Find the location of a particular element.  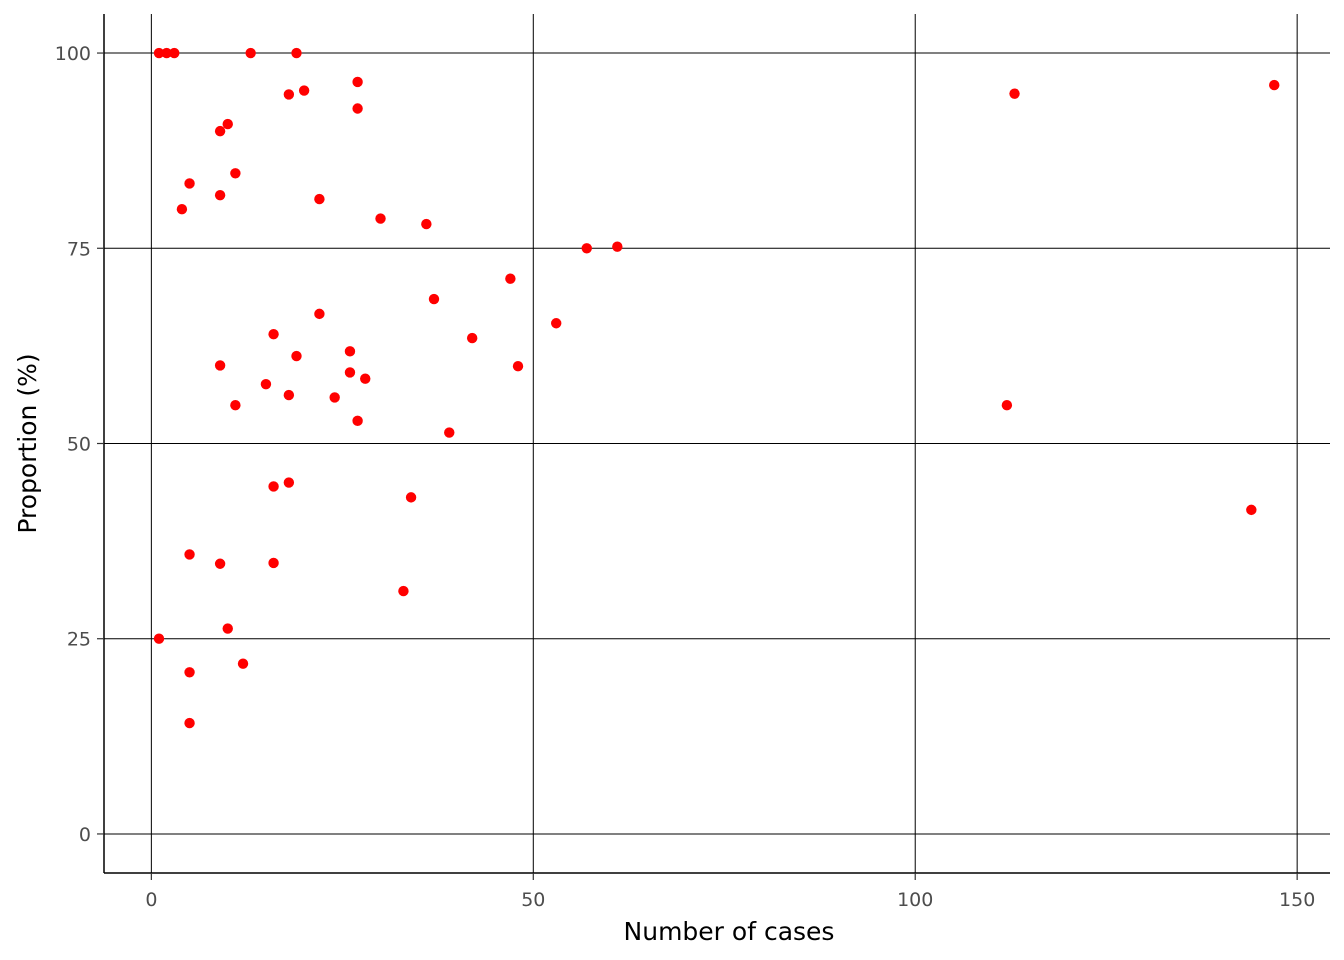

x-axis-title: Number of cases is located at coordinates (729, 931).